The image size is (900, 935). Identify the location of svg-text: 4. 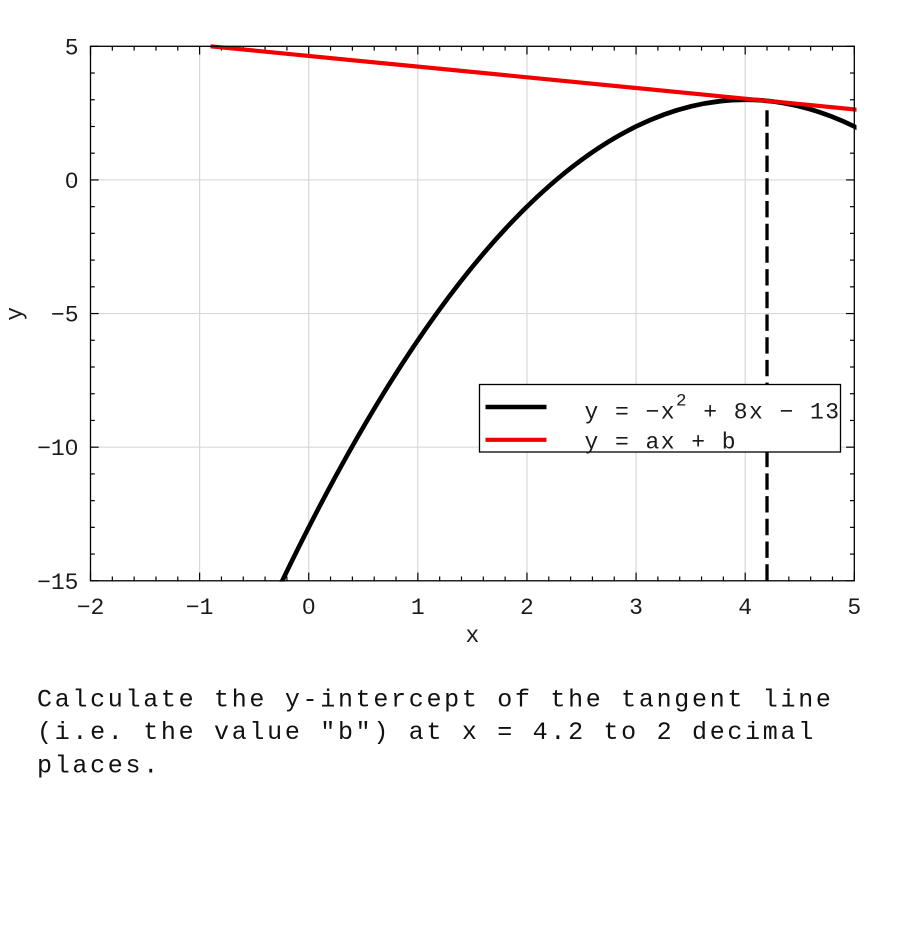
(745, 608).